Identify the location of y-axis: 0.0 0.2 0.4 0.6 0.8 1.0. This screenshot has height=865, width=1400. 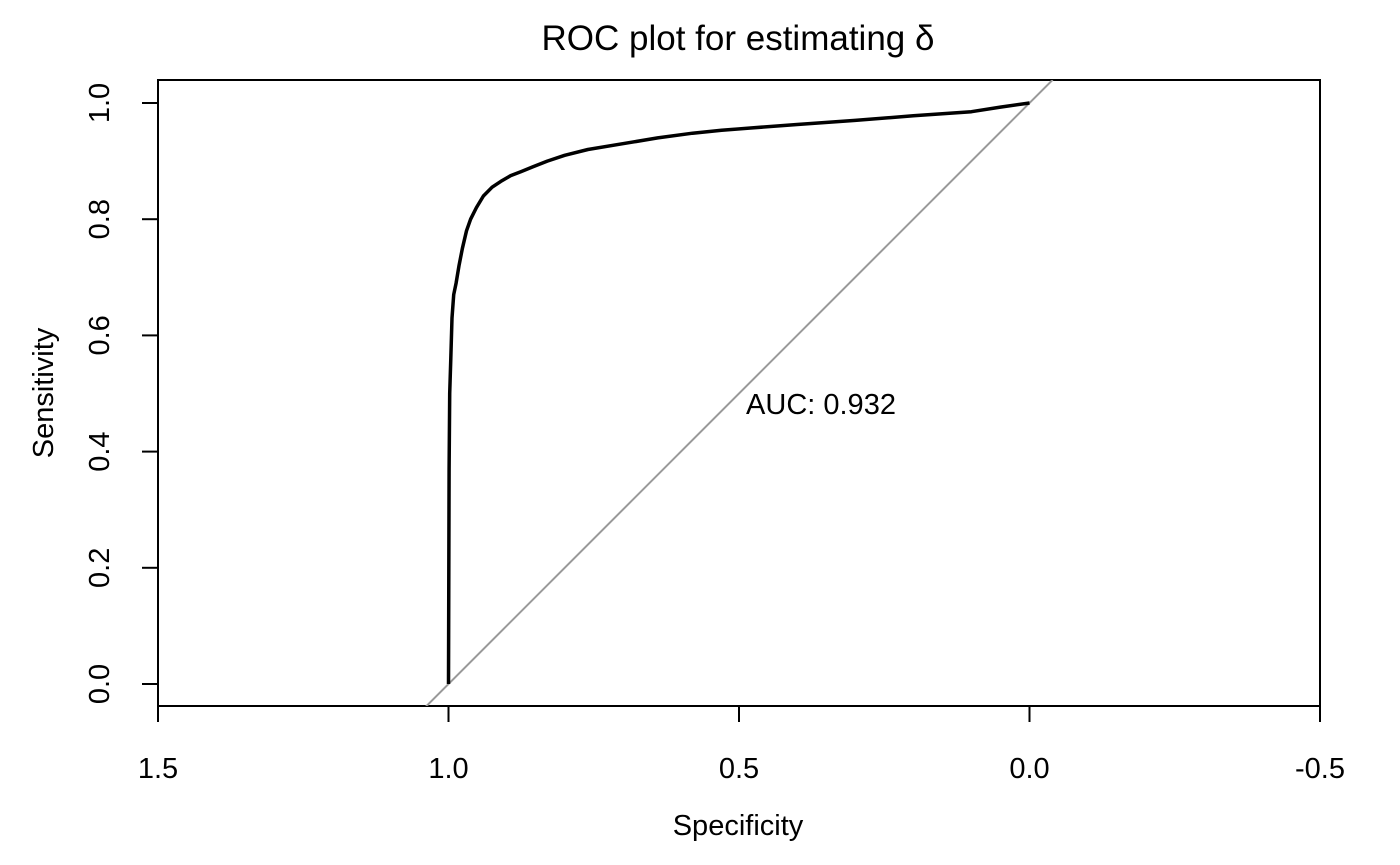
(121, 393).